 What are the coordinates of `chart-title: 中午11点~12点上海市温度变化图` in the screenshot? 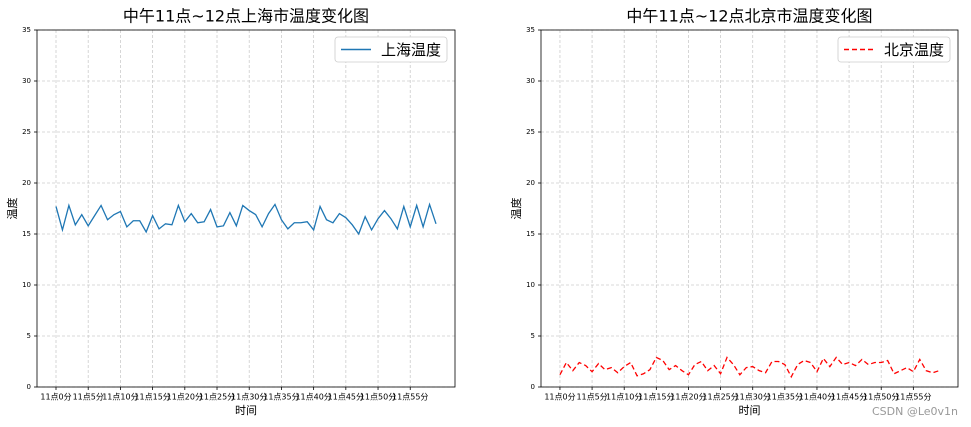 It's located at (246, 16).